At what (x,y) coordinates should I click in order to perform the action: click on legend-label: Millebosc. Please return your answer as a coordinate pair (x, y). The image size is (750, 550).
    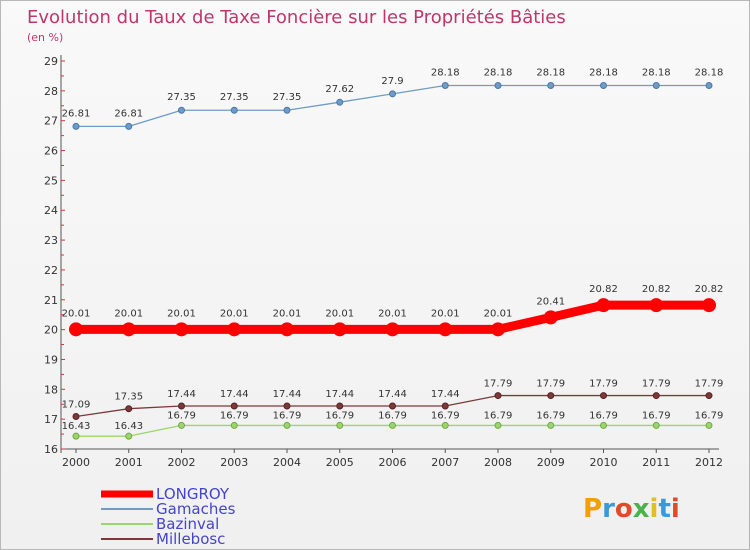
    Looking at the image, I should click on (190, 539).